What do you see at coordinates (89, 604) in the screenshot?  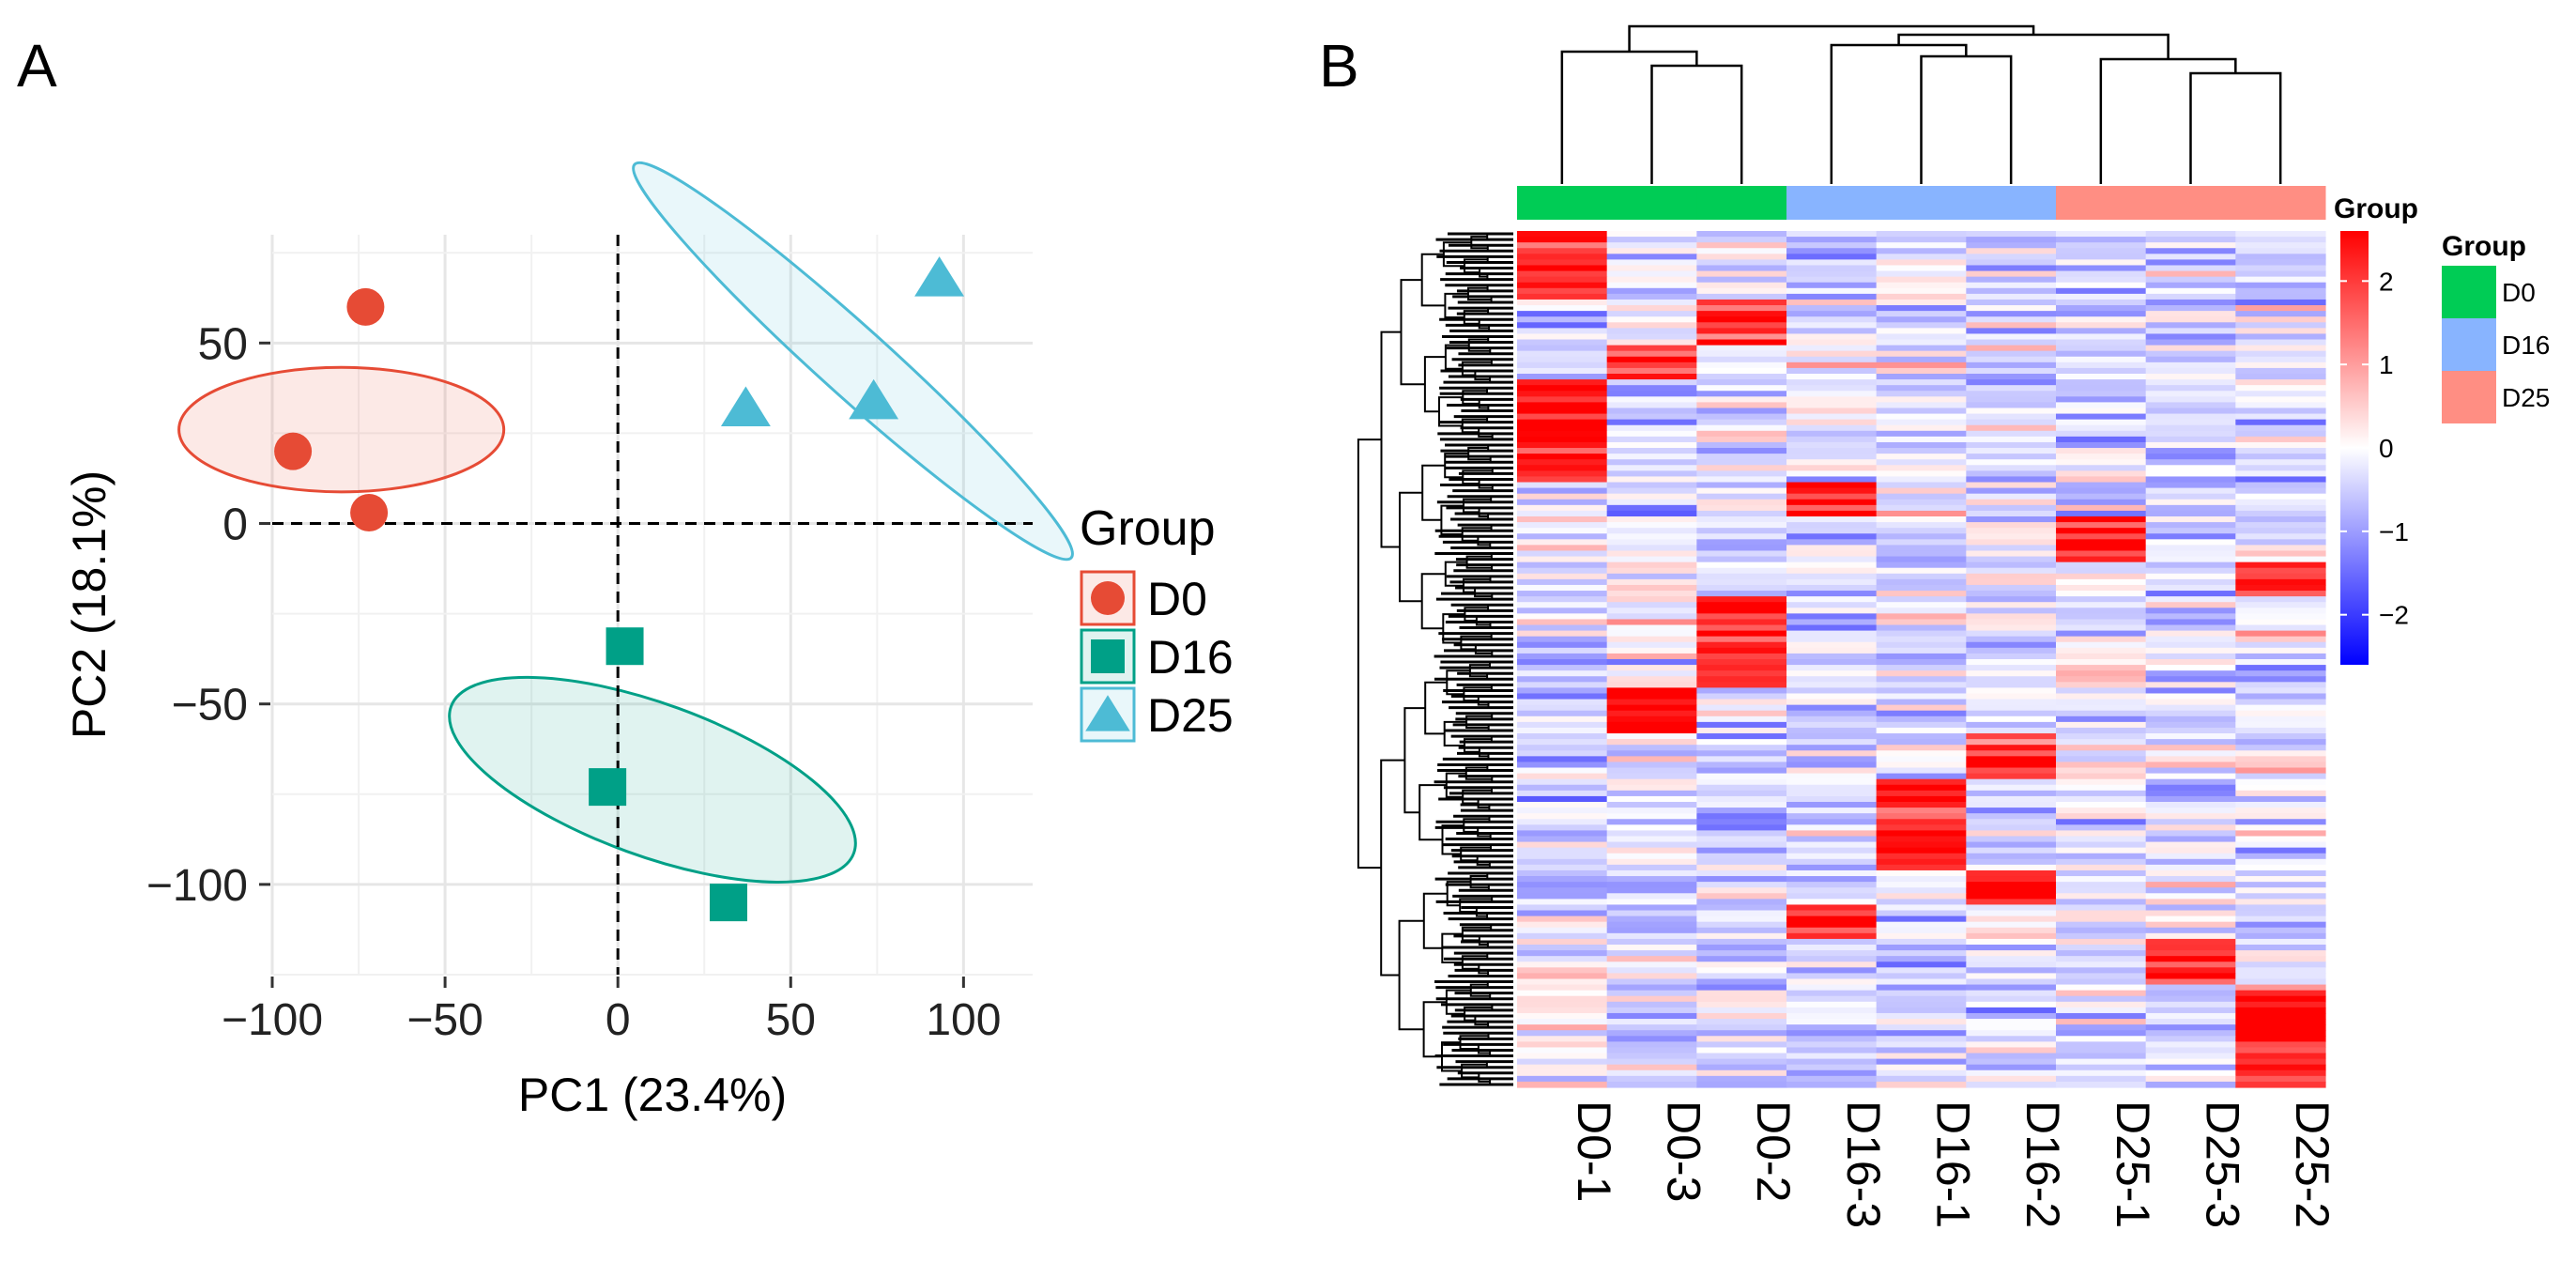 I see `pca-y-axis-label: PC2 (18.1%)` at bounding box center [89, 604].